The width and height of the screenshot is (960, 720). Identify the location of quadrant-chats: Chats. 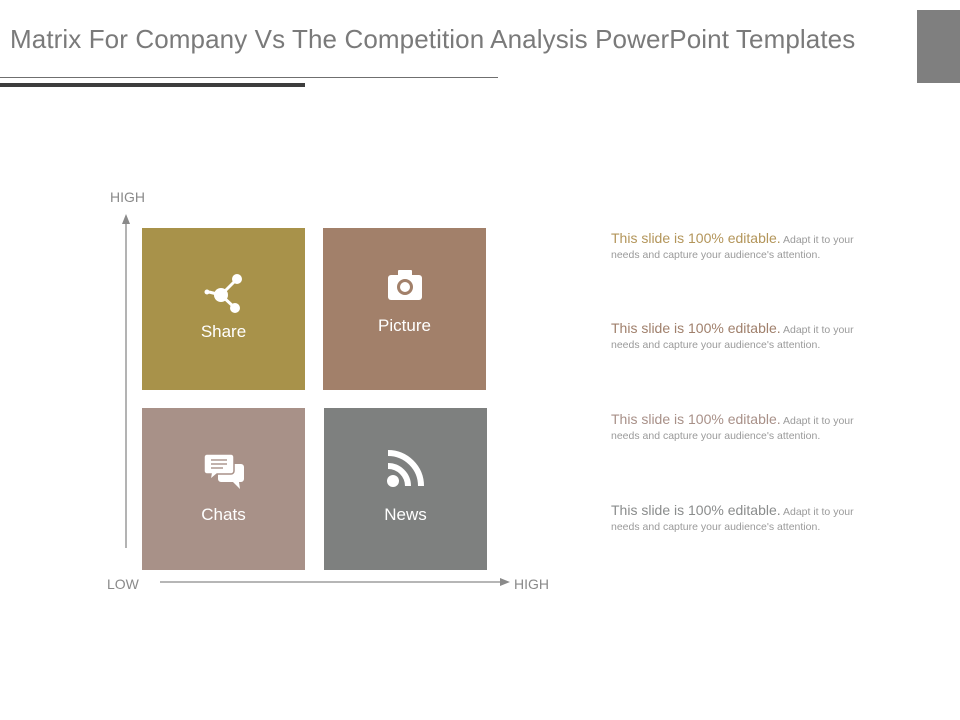
(223, 489).